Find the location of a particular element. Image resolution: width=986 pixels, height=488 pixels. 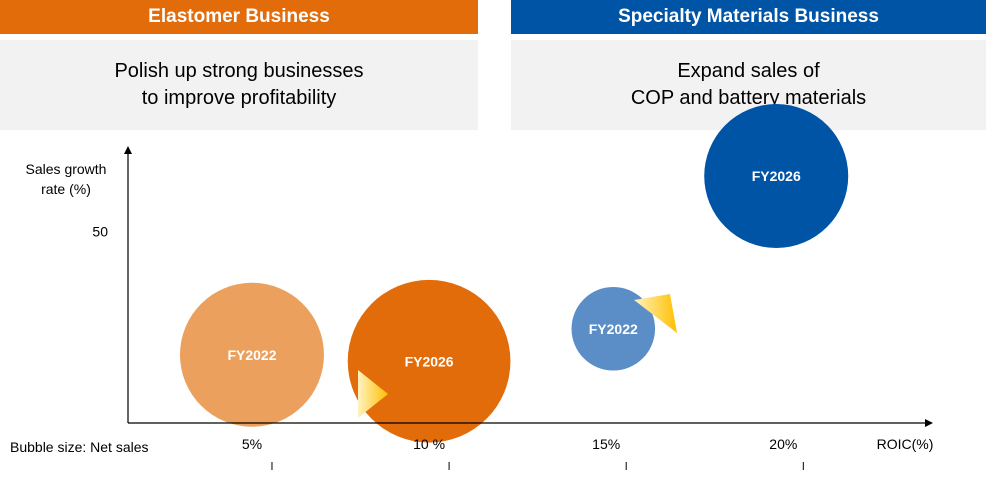

y-axis-label: Sales growth is located at coordinates (66, 169).